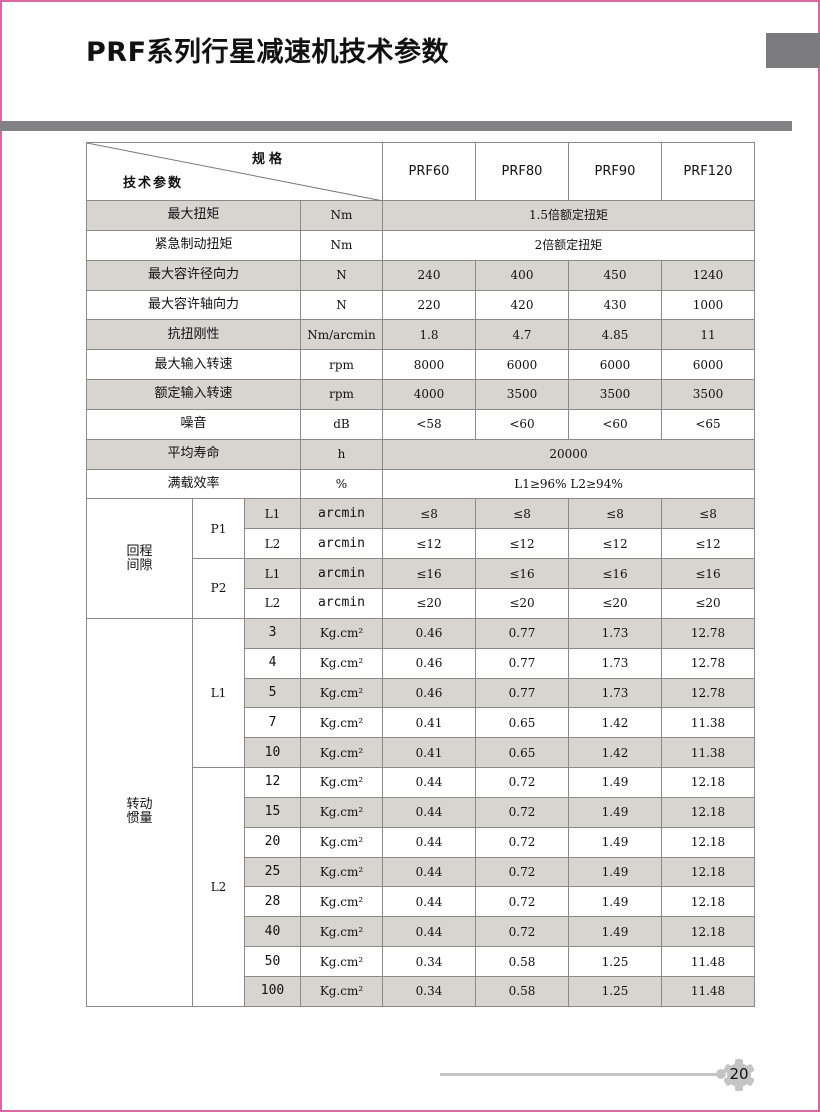 The height and width of the screenshot is (1112, 820). I want to click on inertia-row: 20 Kg.cm² 0.44 0.72 1.49 12.18, so click(421, 842).